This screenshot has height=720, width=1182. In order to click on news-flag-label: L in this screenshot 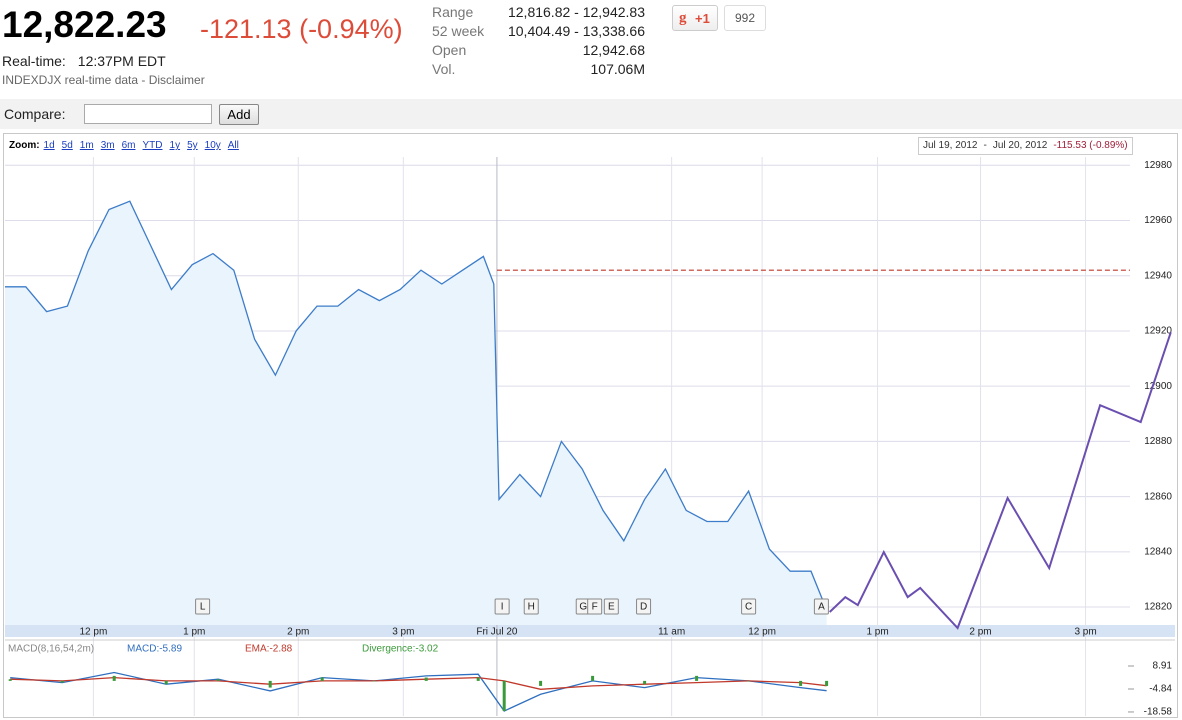, I will do `click(203, 607)`.